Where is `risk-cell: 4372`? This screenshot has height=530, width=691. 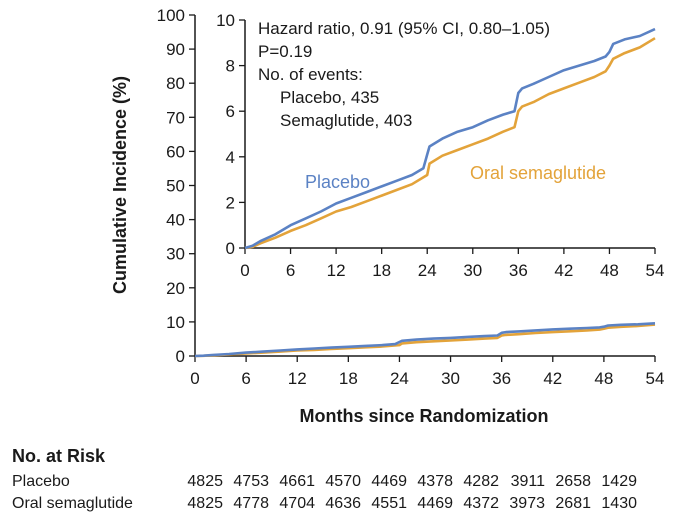 risk-cell: 4372 is located at coordinates (481, 503).